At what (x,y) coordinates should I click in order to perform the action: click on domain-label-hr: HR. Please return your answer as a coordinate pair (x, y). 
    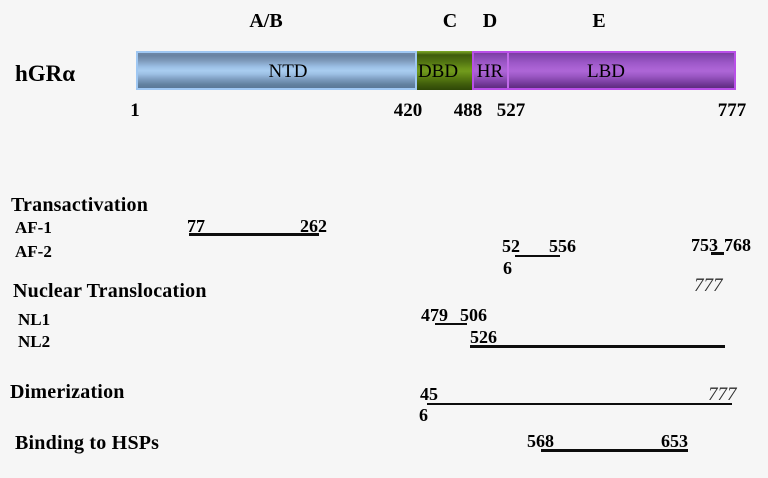
    Looking at the image, I should click on (490, 71).